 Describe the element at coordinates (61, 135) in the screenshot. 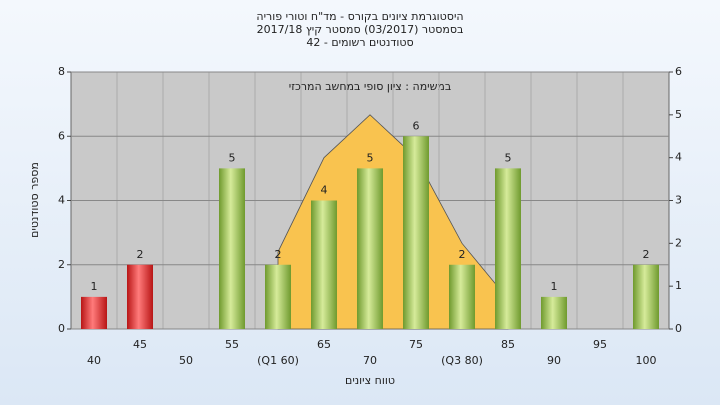

I see `y-tick-label: 6` at that location.